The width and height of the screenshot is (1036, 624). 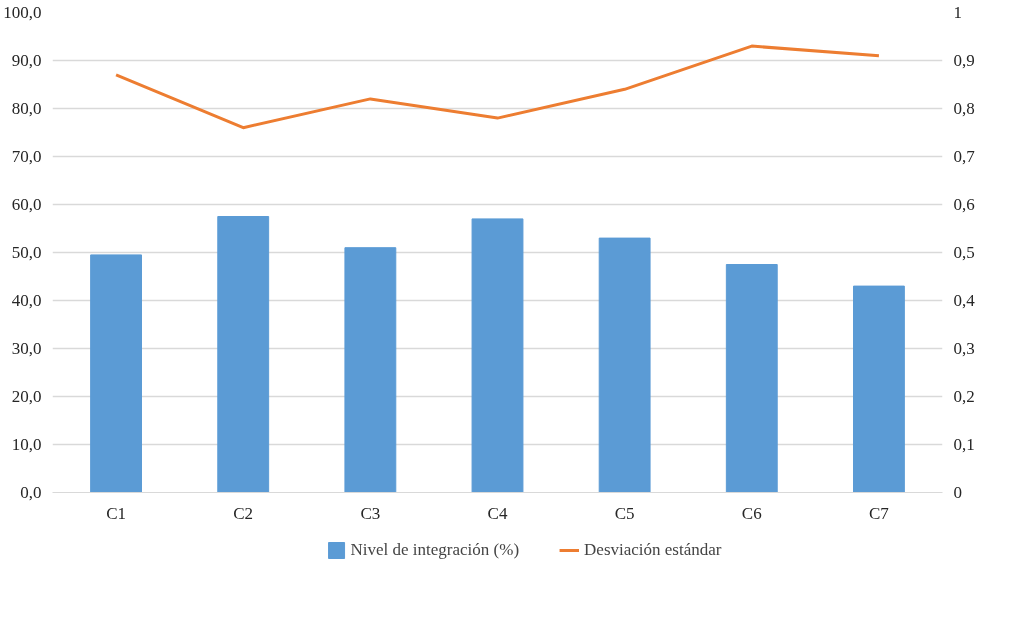 I want to click on line-series, so click(x=497, y=87).